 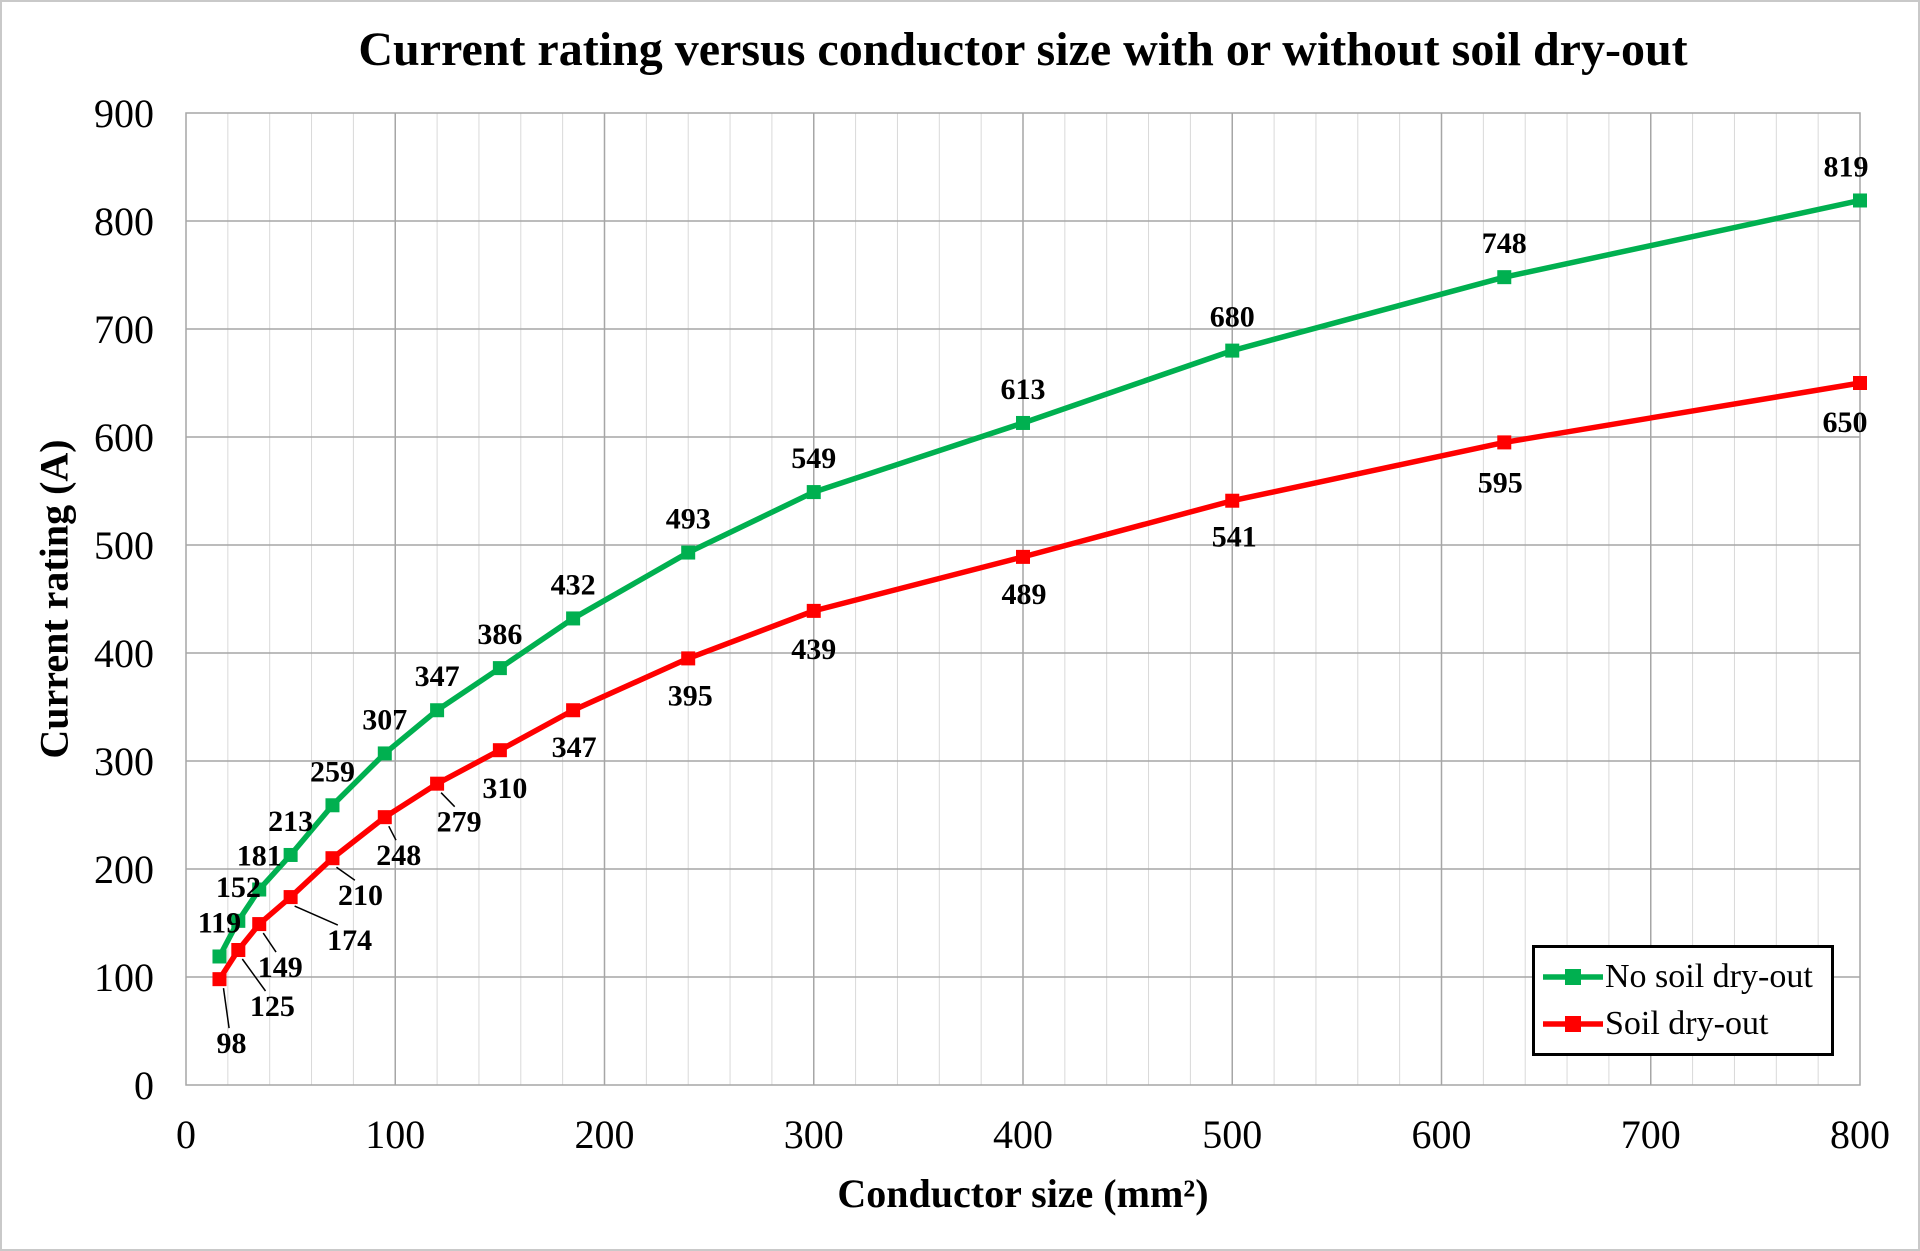 What do you see at coordinates (1024, 594) in the screenshot?
I see `data-label-soil-dry-out: 489` at bounding box center [1024, 594].